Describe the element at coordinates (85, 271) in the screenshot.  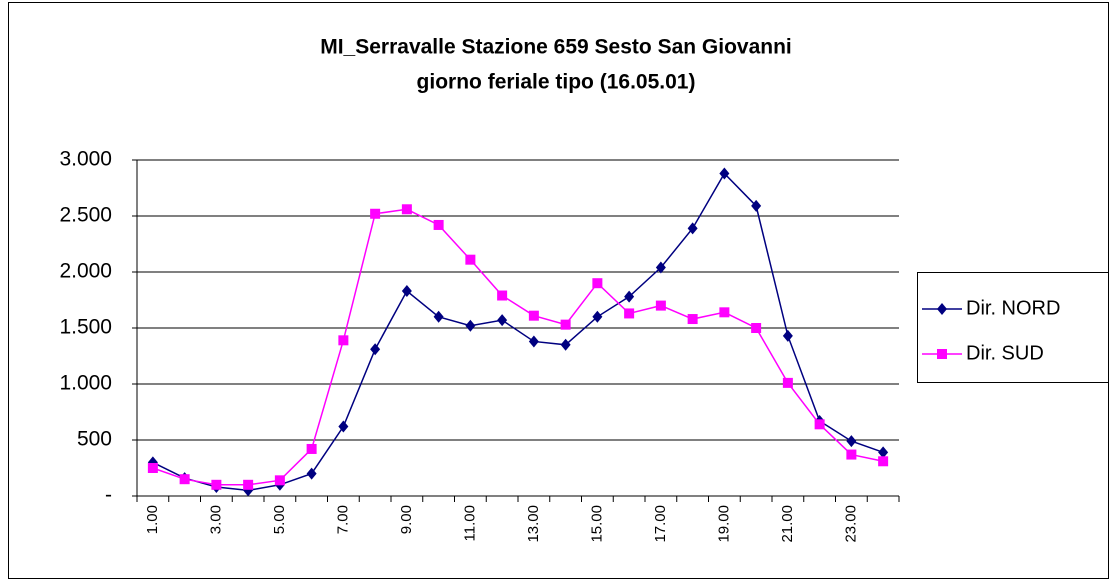
I see `y-tick-label: 2.000` at that location.